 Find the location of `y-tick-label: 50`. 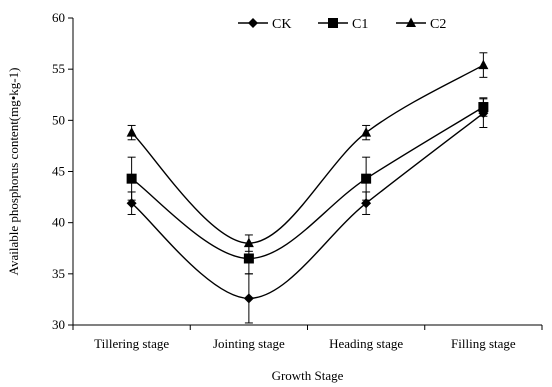

y-tick-label: 50 is located at coordinates (58, 119).